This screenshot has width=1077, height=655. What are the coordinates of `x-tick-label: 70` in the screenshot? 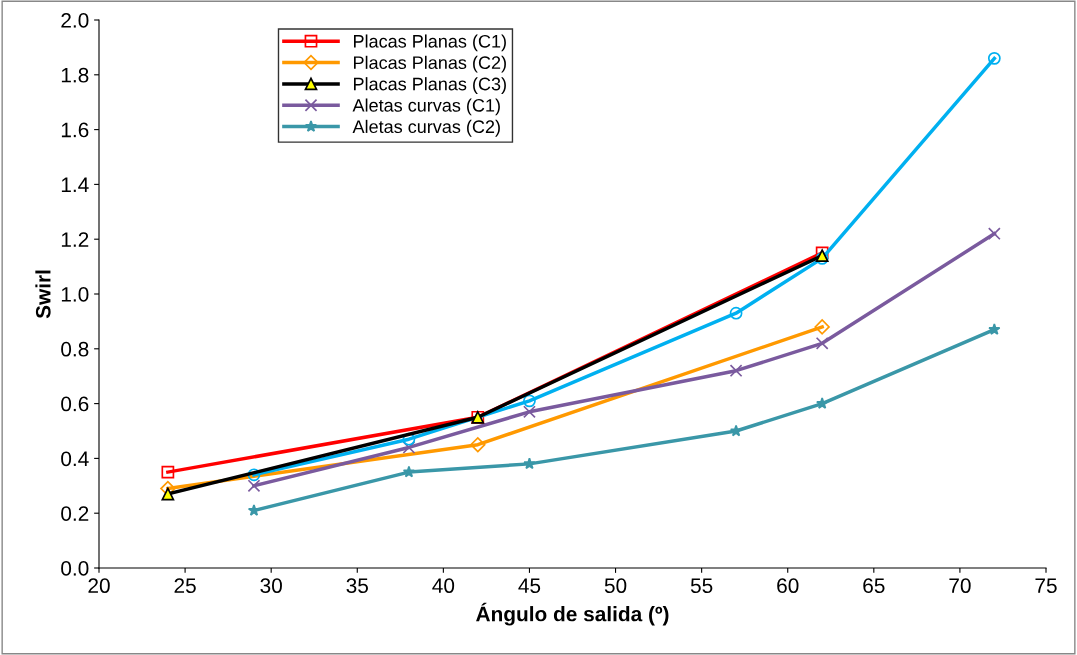 It's located at (960, 586).